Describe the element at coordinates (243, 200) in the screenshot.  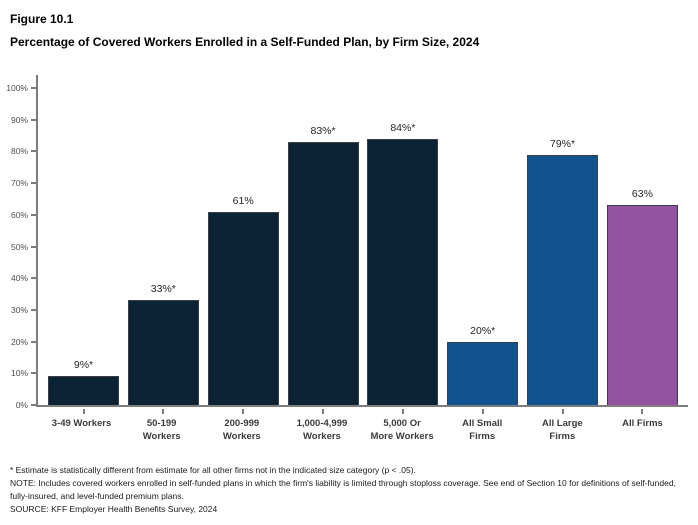
I see `bar-value-label: 61%` at that location.